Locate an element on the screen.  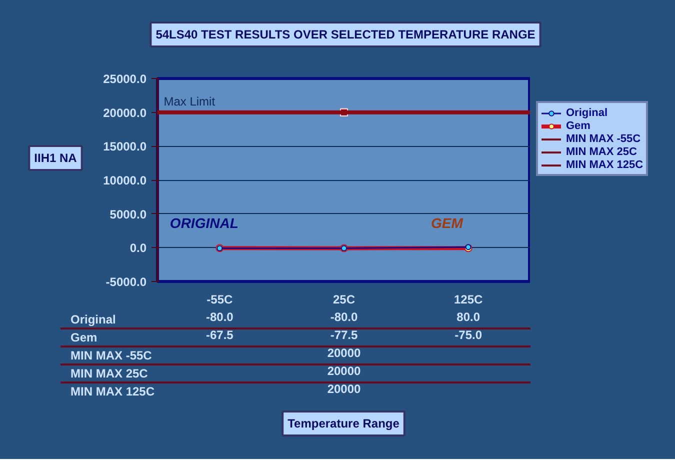
text: Temperature Range is located at coordinates (344, 423).